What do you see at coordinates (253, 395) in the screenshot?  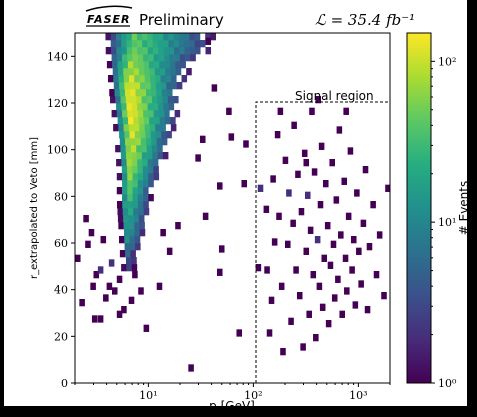 I see `x-tick-label: 10²` at bounding box center [253, 395].